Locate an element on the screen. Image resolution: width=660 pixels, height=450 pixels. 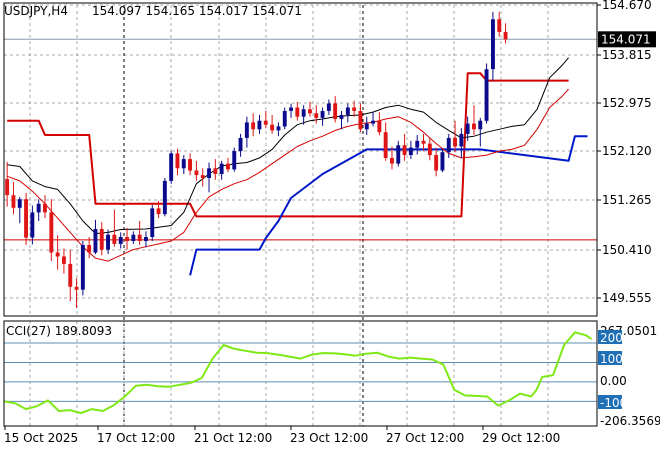
cci-level-label: 200 is located at coordinates (611, 338).